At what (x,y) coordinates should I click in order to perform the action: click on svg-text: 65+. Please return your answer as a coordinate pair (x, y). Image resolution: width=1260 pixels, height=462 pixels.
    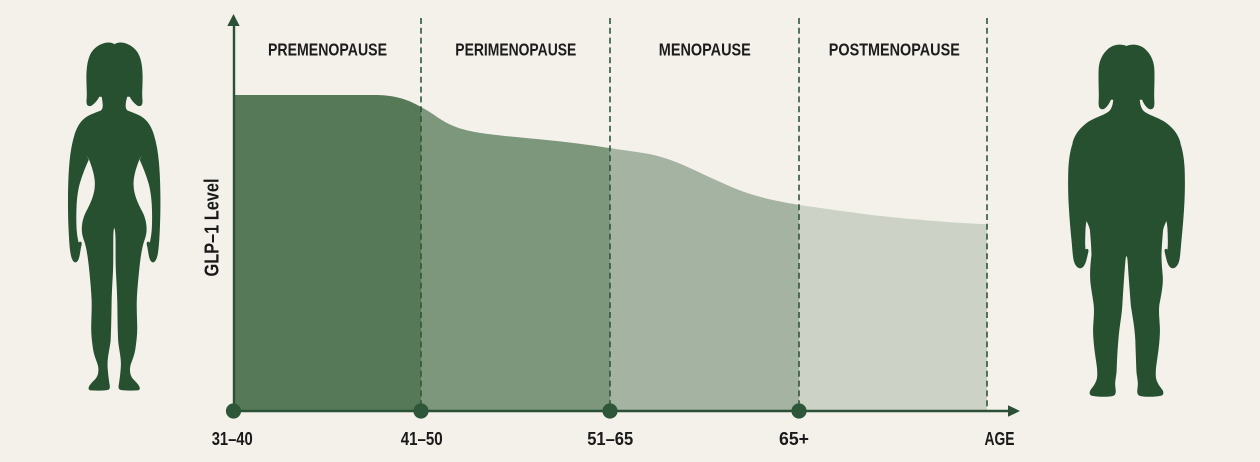
    Looking at the image, I should click on (794, 439).